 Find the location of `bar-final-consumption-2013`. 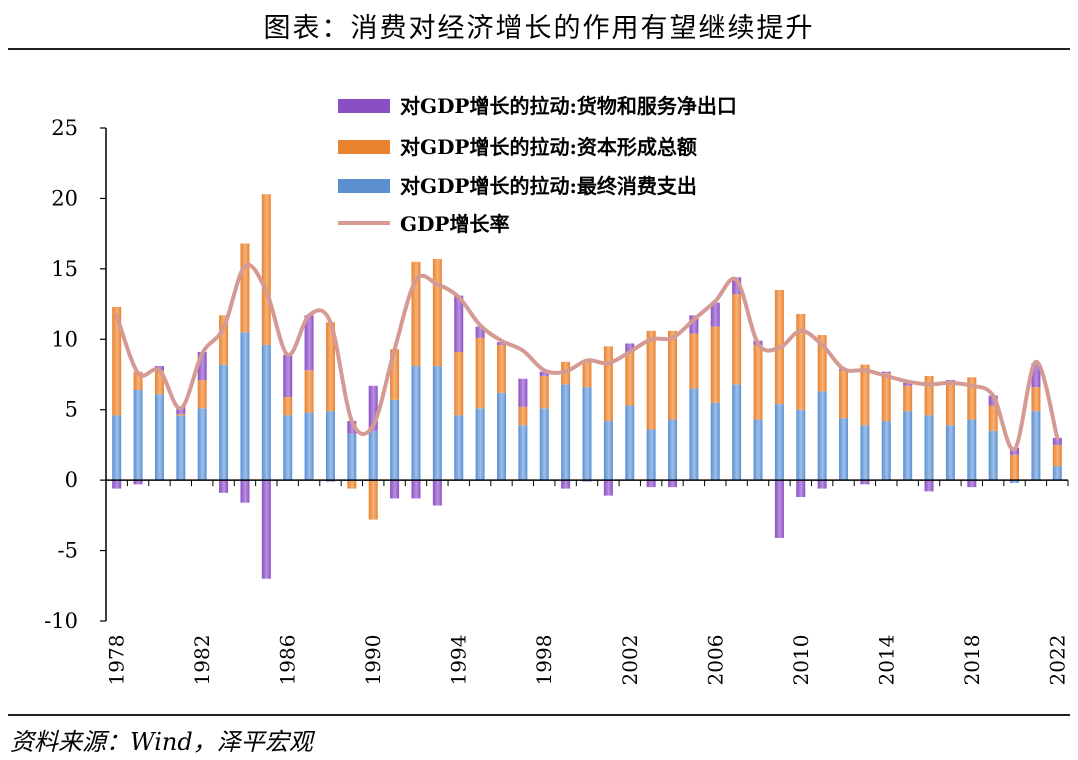

bar-final-consumption-2013 is located at coordinates (865, 453).